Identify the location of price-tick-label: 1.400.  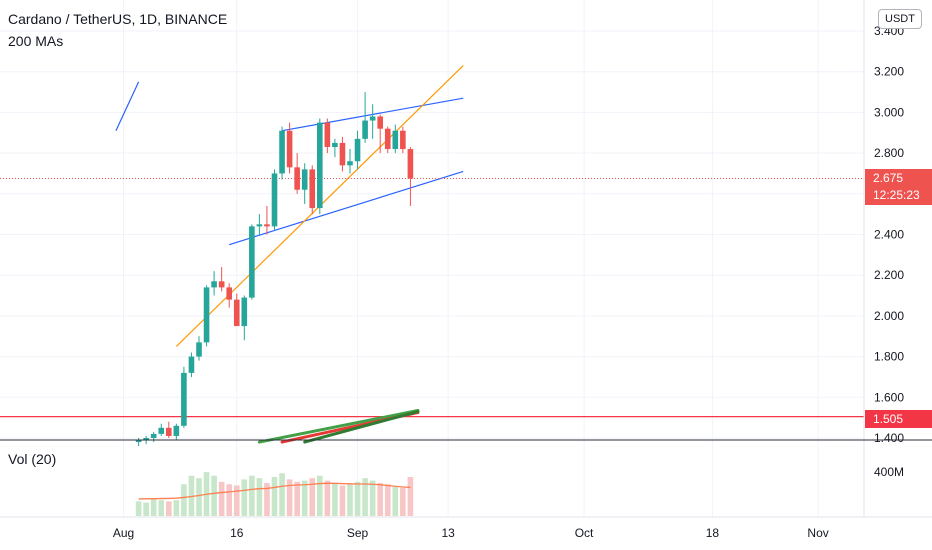
(889, 438).